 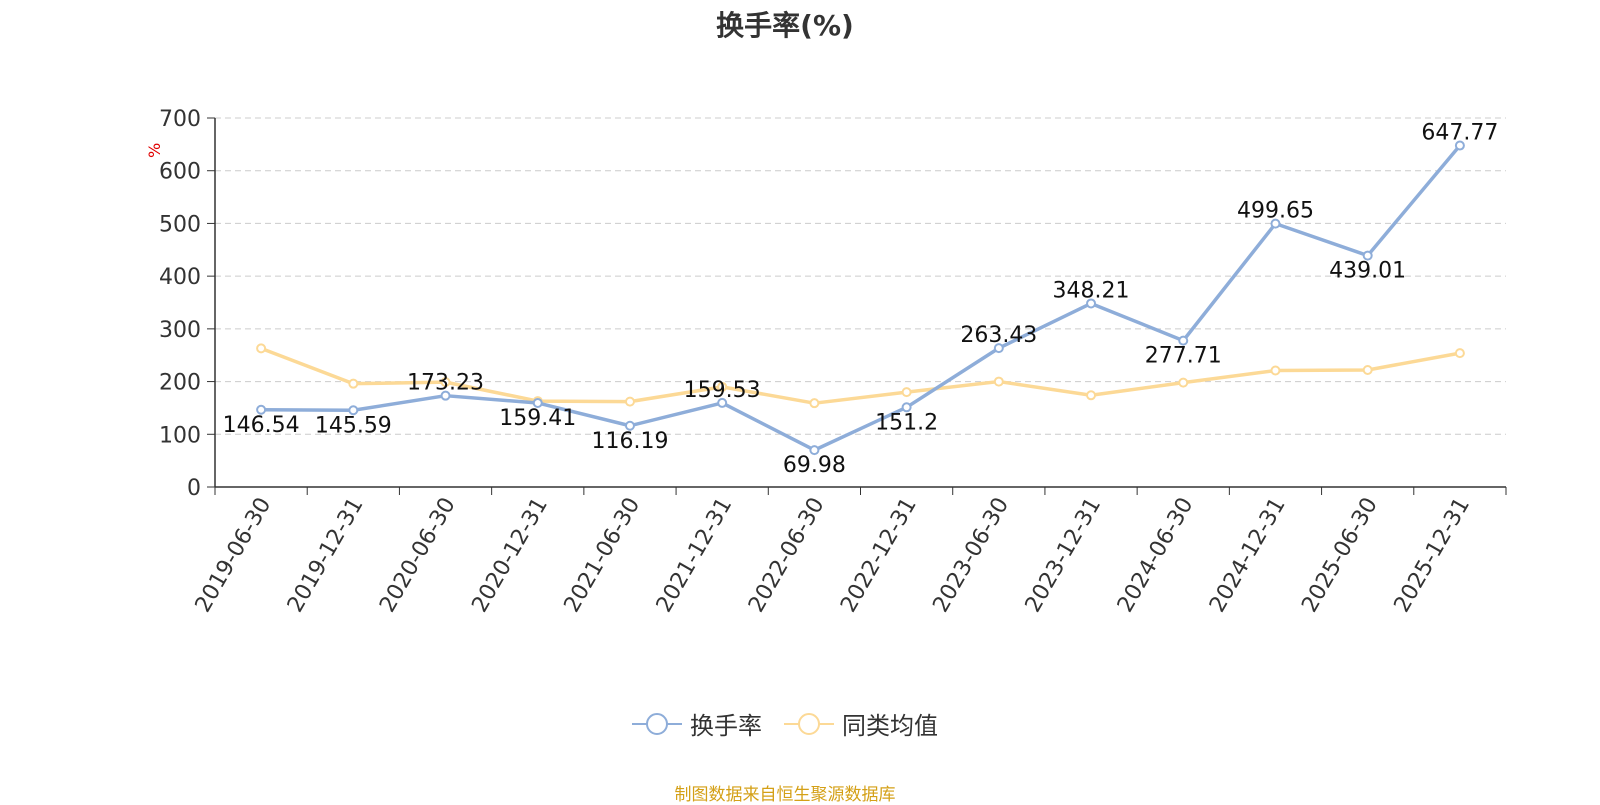 What do you see at coordinates (180, 383) in the screenshot?
I see `y-tick-label: 200` at bounding box center [180, 383].